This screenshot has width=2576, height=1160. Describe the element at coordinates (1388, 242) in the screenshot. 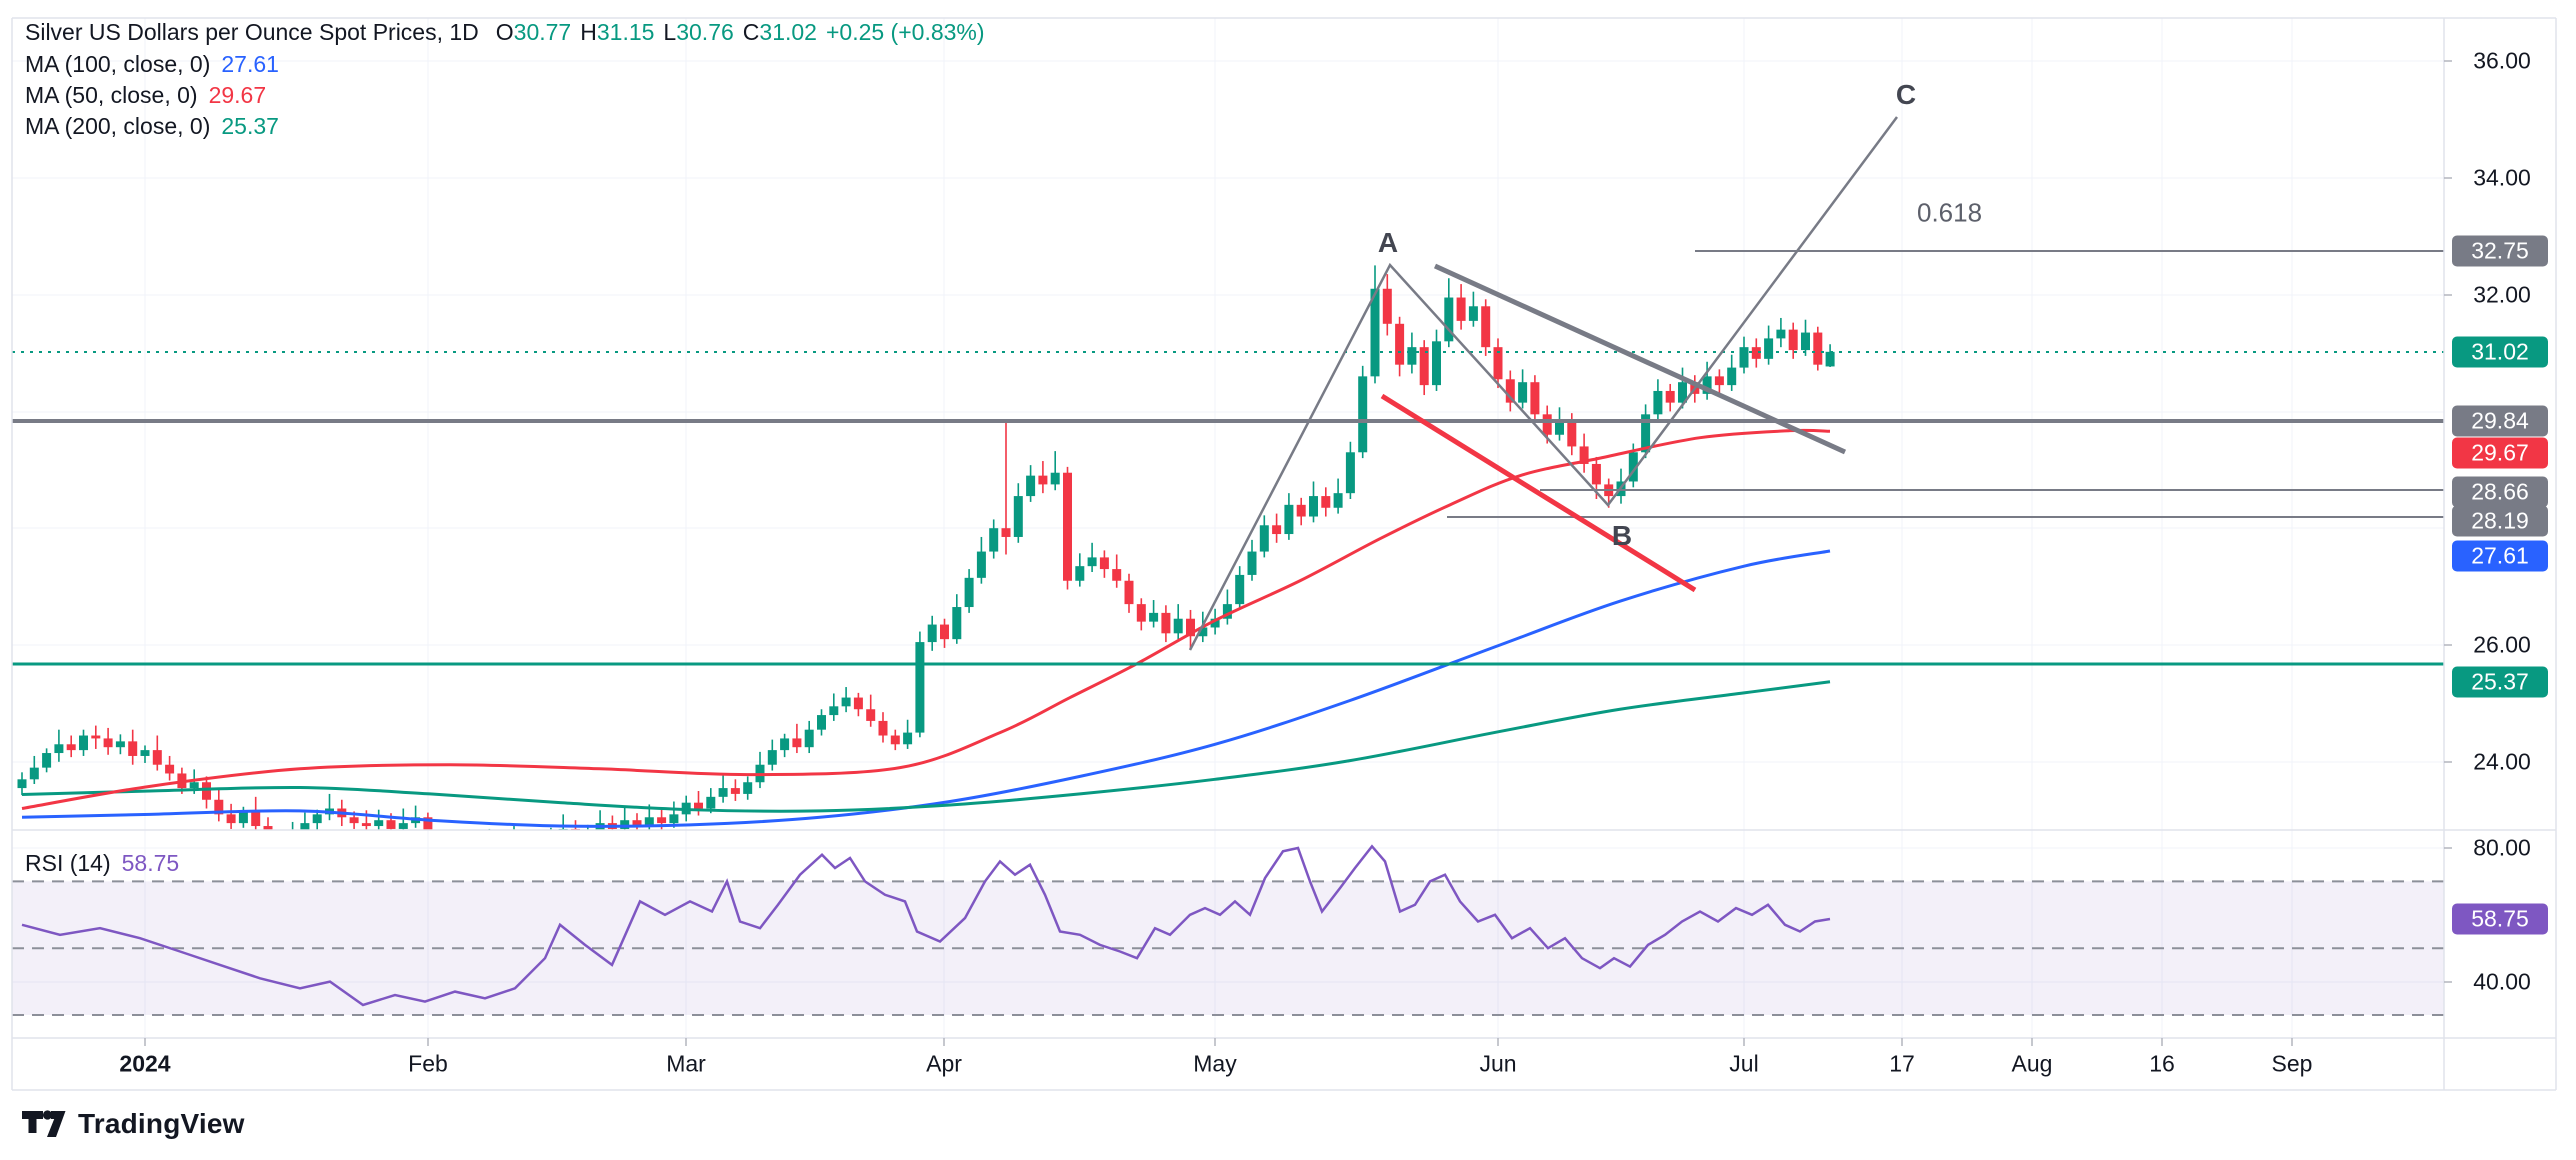

I see `wave-label-a: A` at that location.